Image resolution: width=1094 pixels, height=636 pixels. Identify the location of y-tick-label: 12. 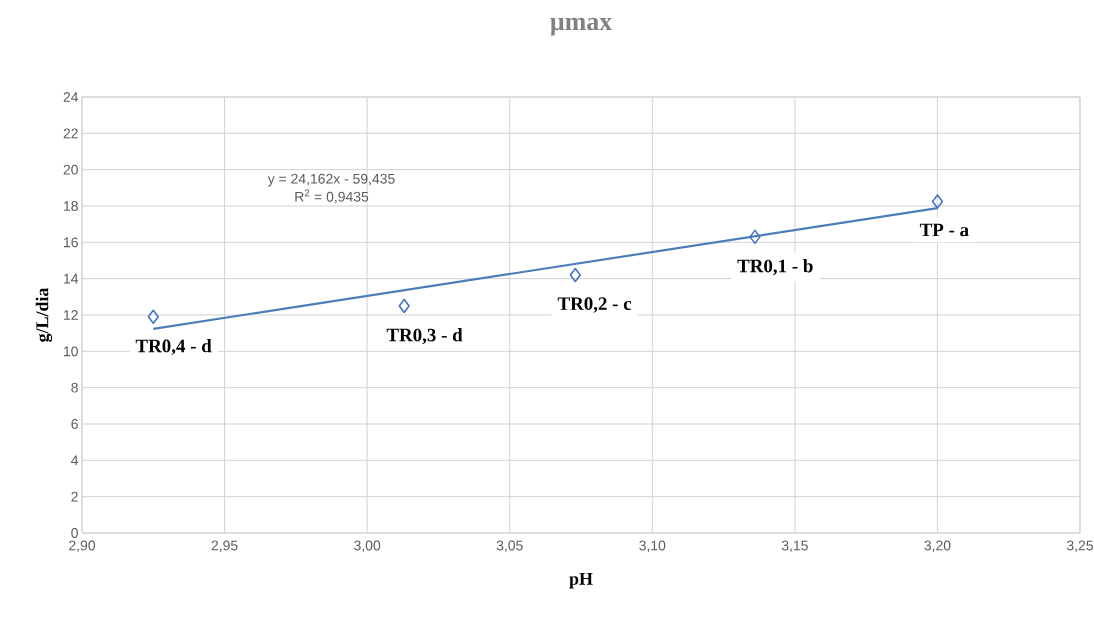
(71, 315).